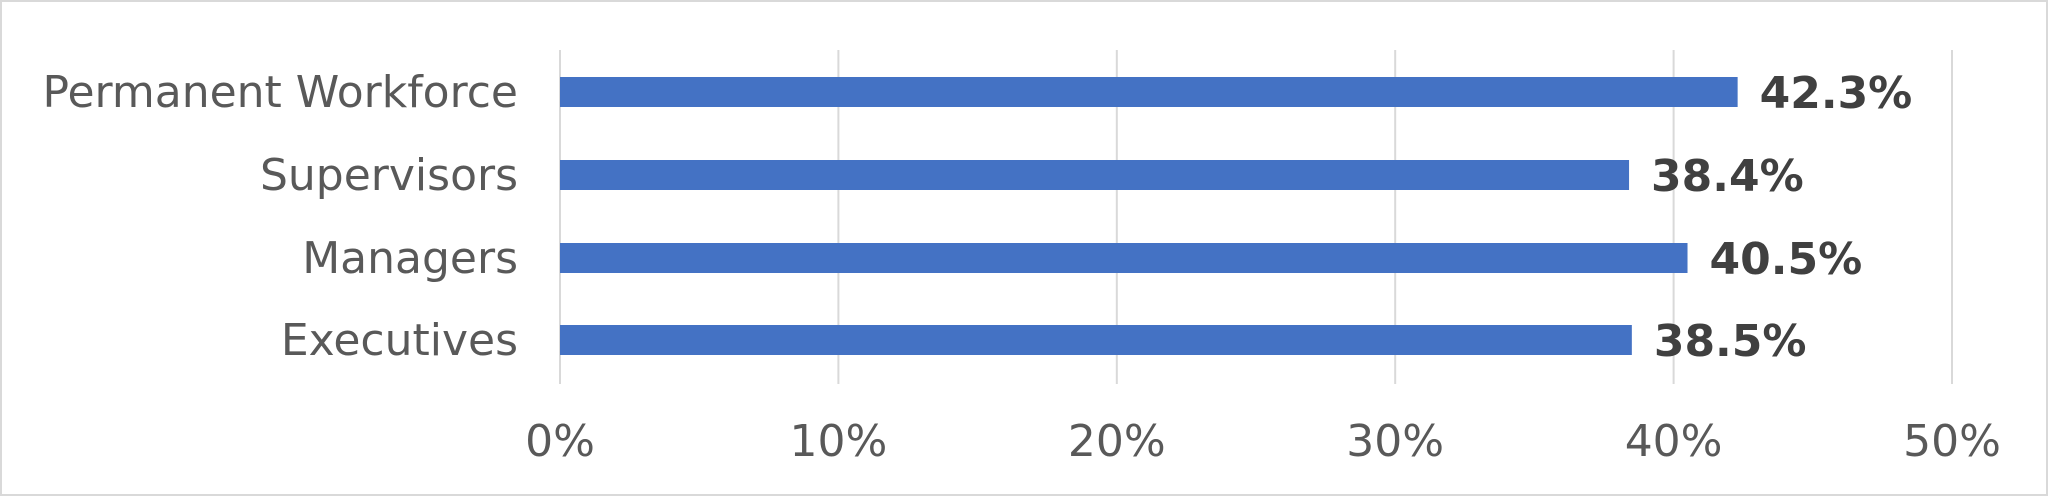 The height and width of the screenshot is (496, 2048). Describe the element at coordinates (280, 92) in the screenshot. I see `category-label-0: Permanent Workforce` at that location.